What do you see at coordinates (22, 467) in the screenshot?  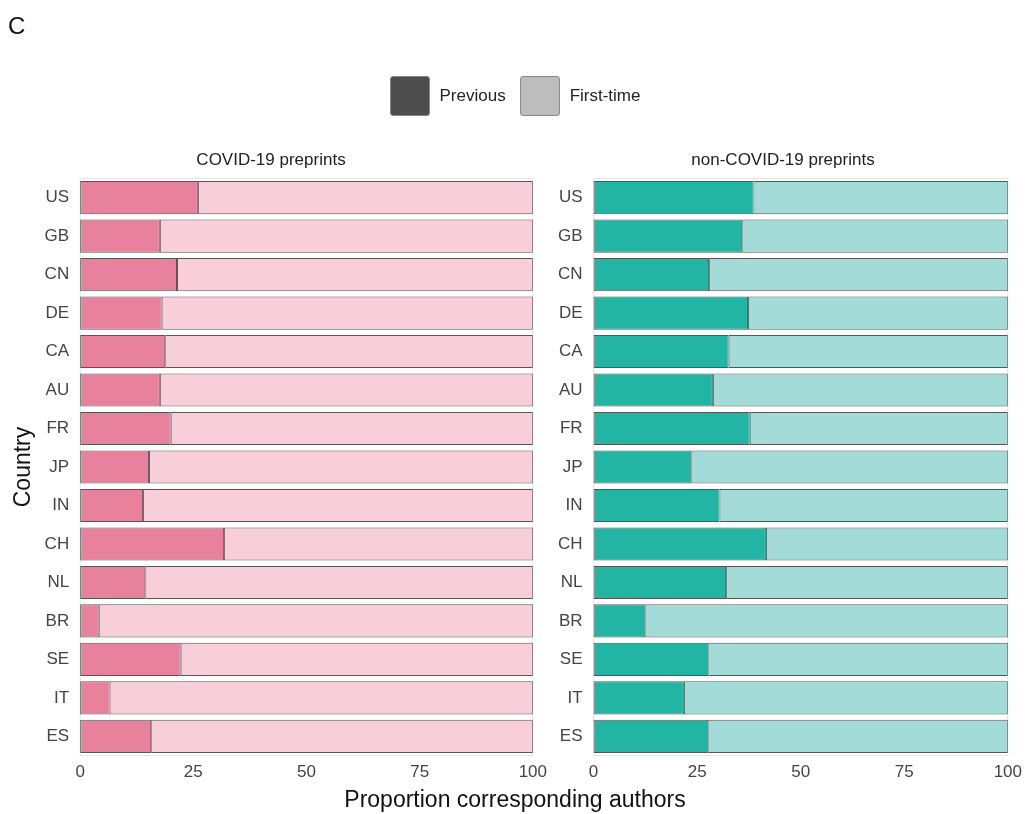 I see `y-axis-title: Country` at bounding box center [22, 467].